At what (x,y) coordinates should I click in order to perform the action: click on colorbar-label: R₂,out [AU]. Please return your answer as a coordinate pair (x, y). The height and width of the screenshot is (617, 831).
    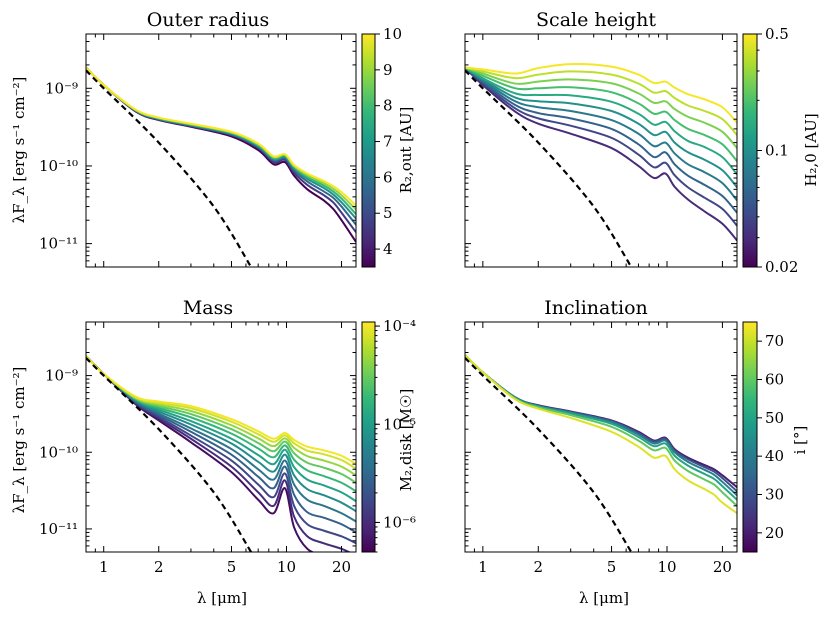
    Looking at the image, I should click on (406, 150).